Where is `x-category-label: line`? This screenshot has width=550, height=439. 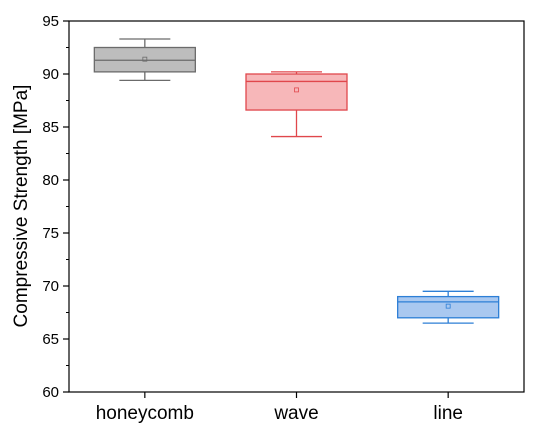 x-category-label: line is located at coordinates (448, 413).